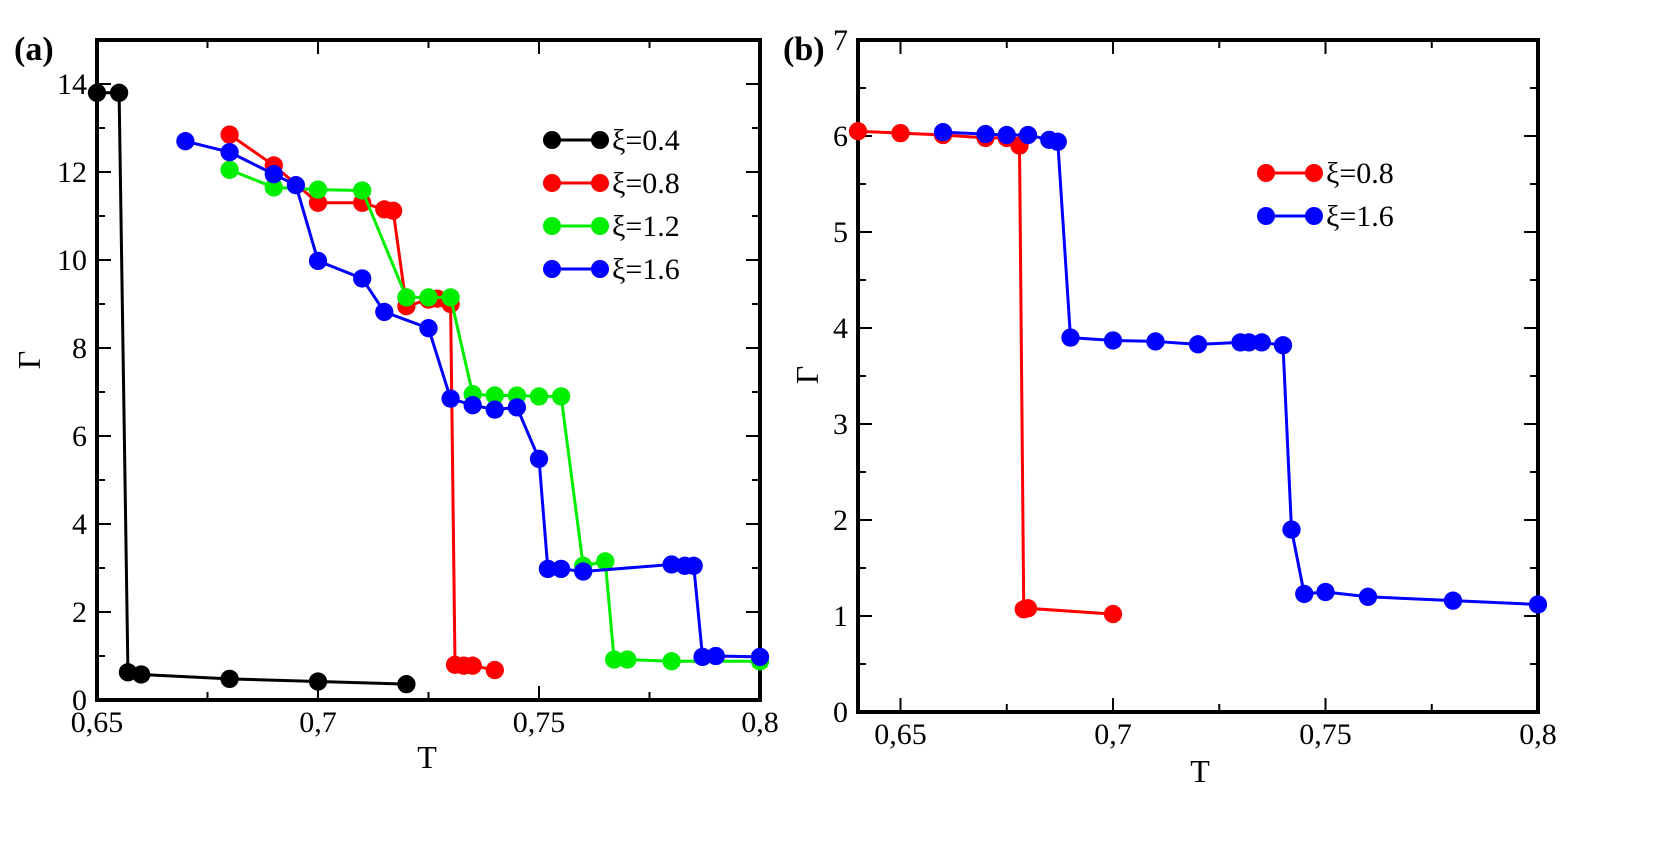 This screenshot has height=854, width=1661. Describe the element at coordinates (1113, 734) in the screenshot. I see `x-tick-label: 0,7` at that location.